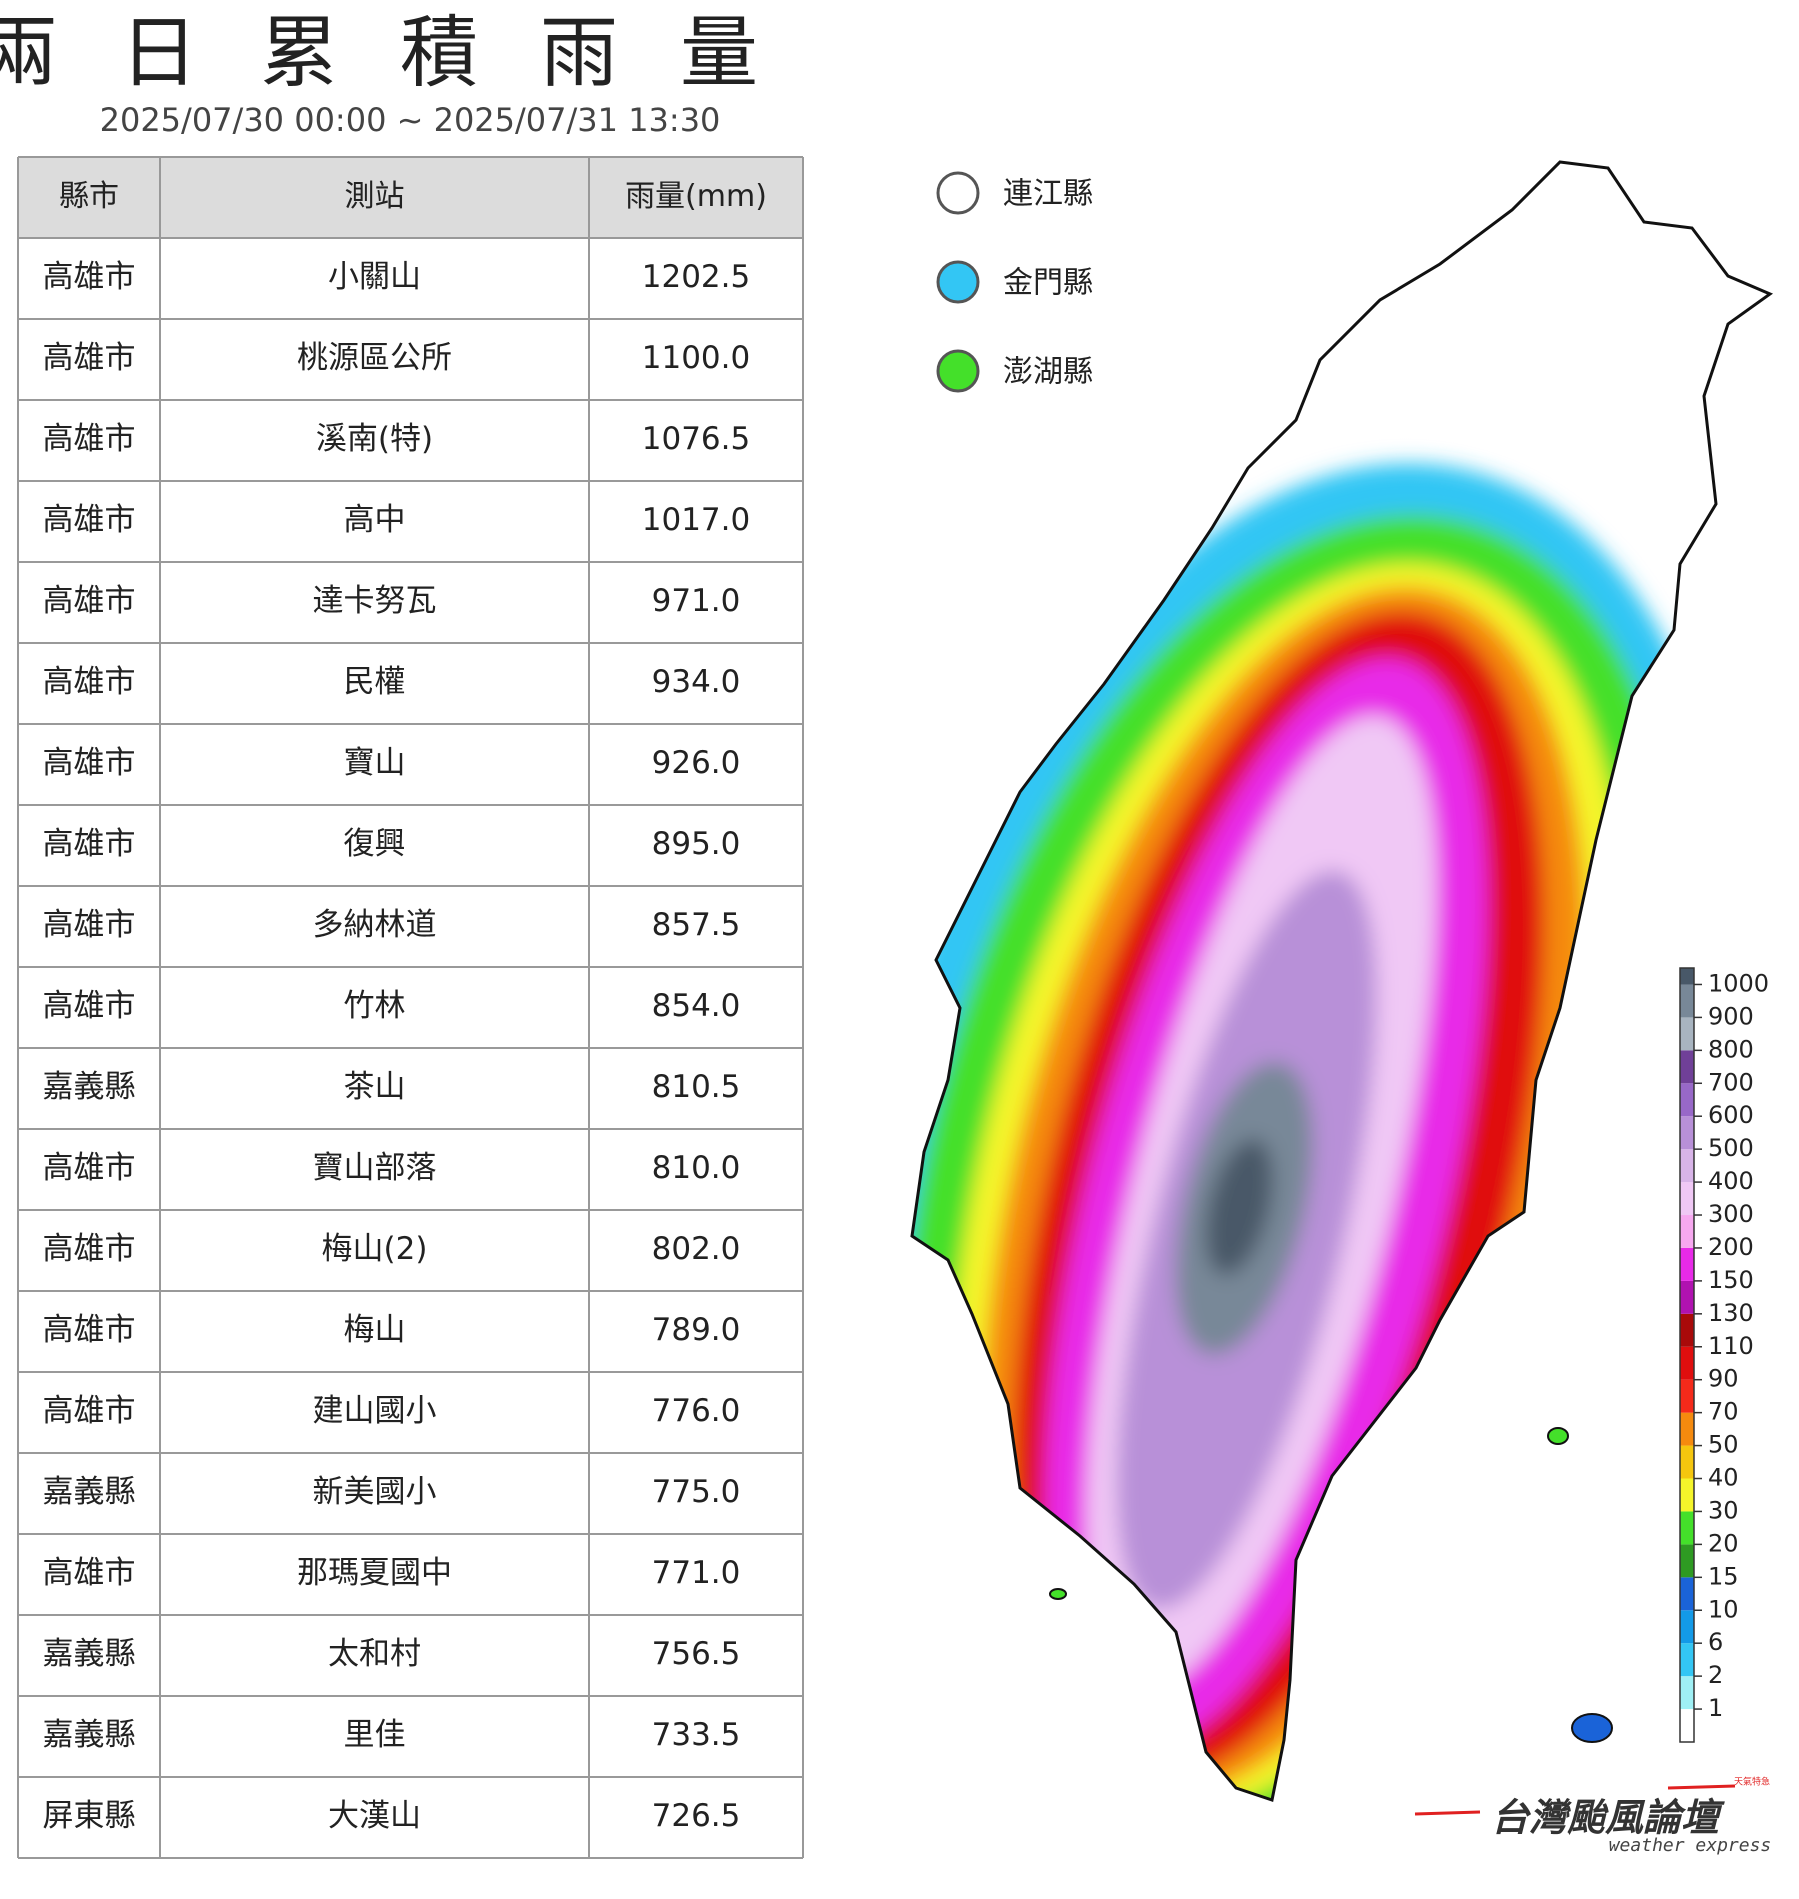 The height and width of the screenshot is (1899, 1799). Describe the element at coordinates (696, 1330) in the screenshot. I see `table-cell: 789.0` at that location.